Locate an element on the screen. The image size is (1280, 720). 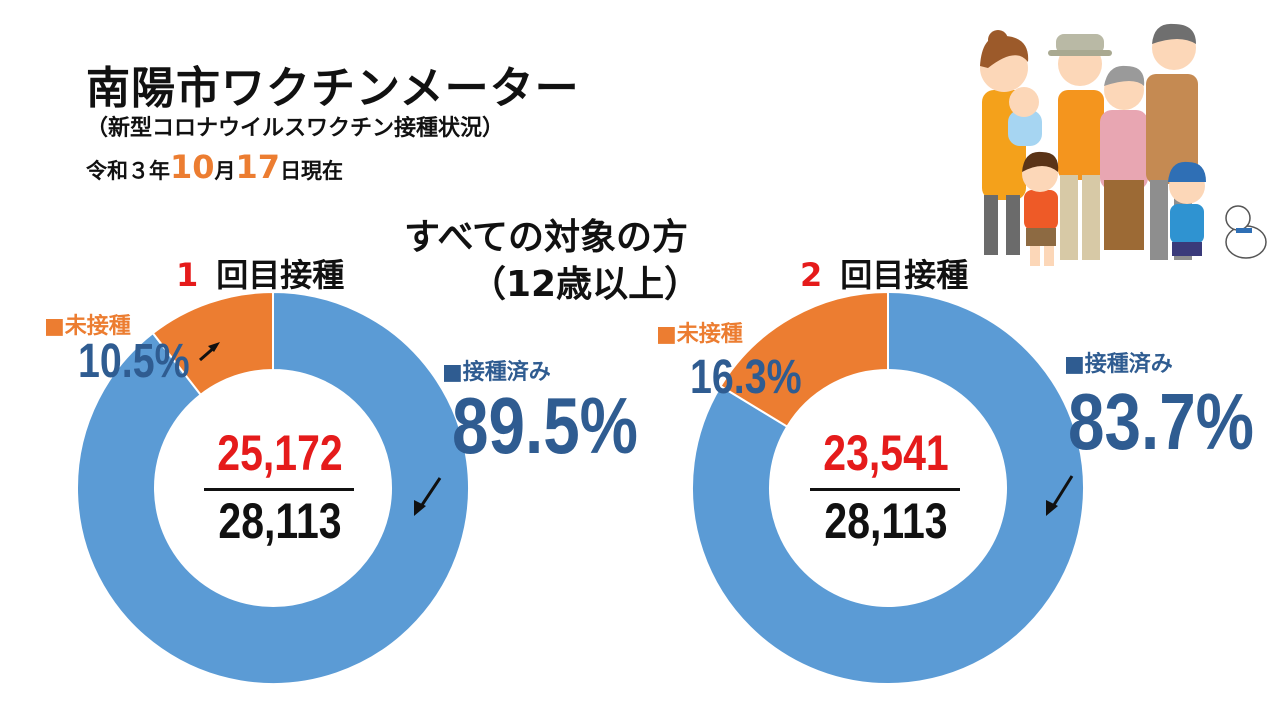
dose1-total-count: 28,113 is located at coordinates (280, 521).